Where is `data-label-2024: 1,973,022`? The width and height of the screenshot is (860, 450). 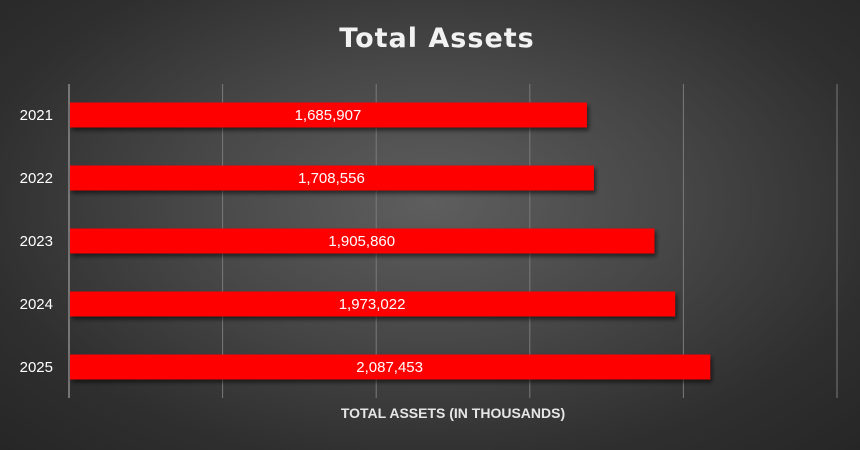
data-label-2024: 1,973,022 is located at coordinates (372, 304).